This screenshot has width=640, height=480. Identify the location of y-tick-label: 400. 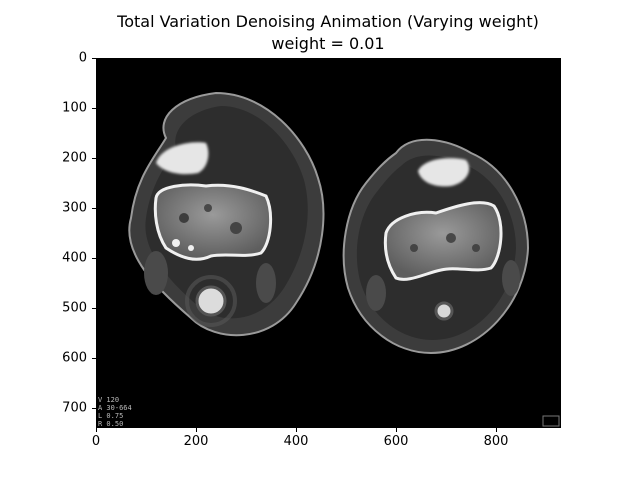
(74, 258).